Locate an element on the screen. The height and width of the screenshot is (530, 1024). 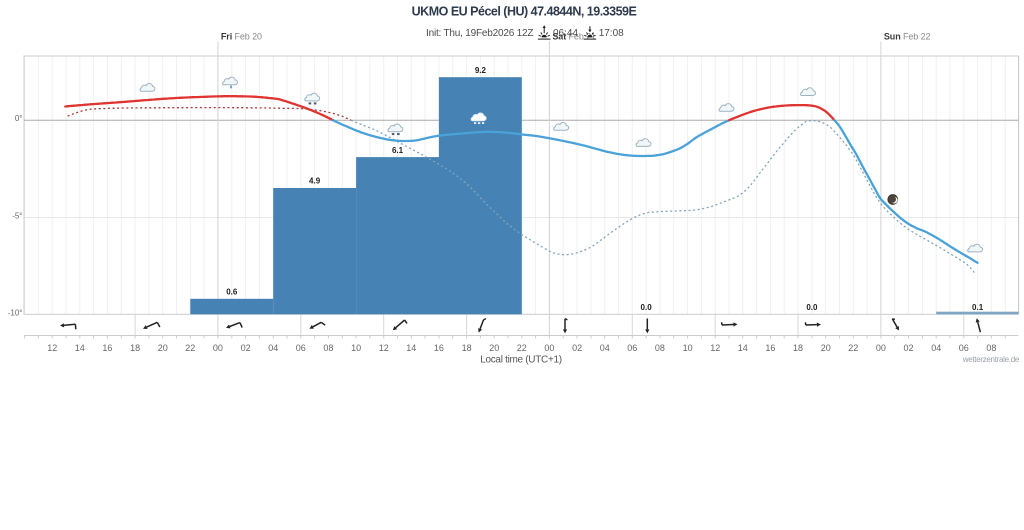
svg-text: 4.9 is located at coordinates (315, 181).